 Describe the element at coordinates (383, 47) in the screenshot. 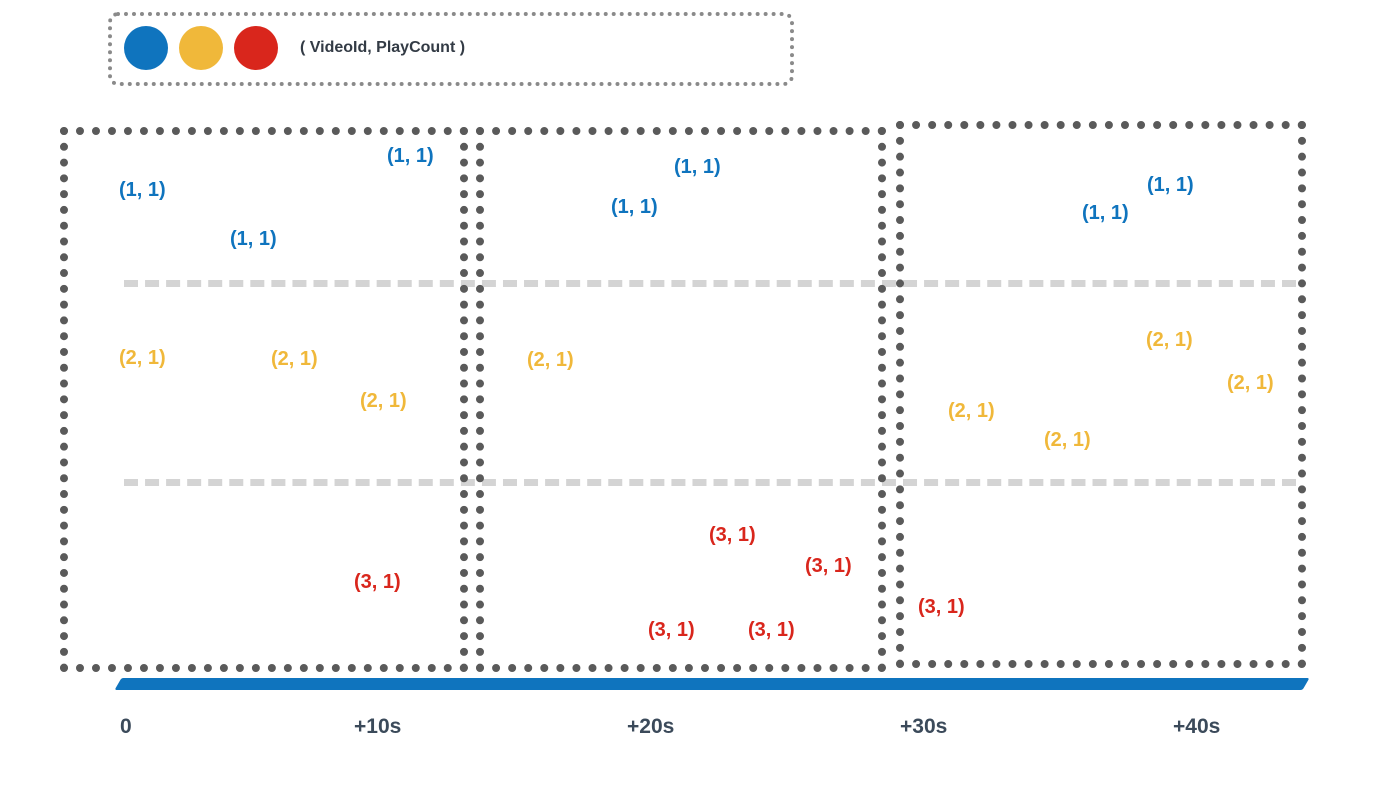

I see `legend-label: ( VideoId, PlayCount )` at that location.